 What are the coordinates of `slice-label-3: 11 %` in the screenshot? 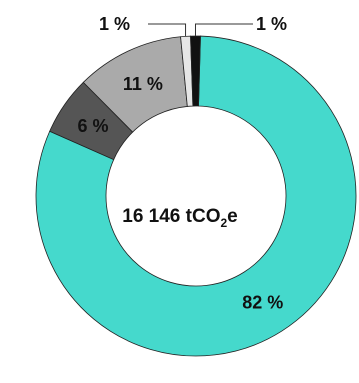 It's located at (143, 84).